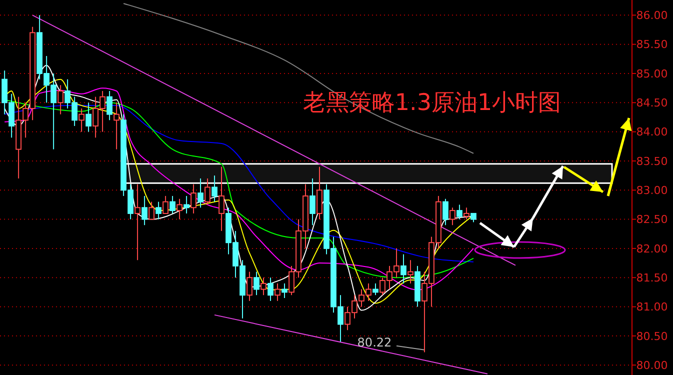 The image size is (673, 375). What do you see at coordinates (652, 161) in the screenshot?
I see `y-tick-label: 83.50` at bounding box center [652, 161].